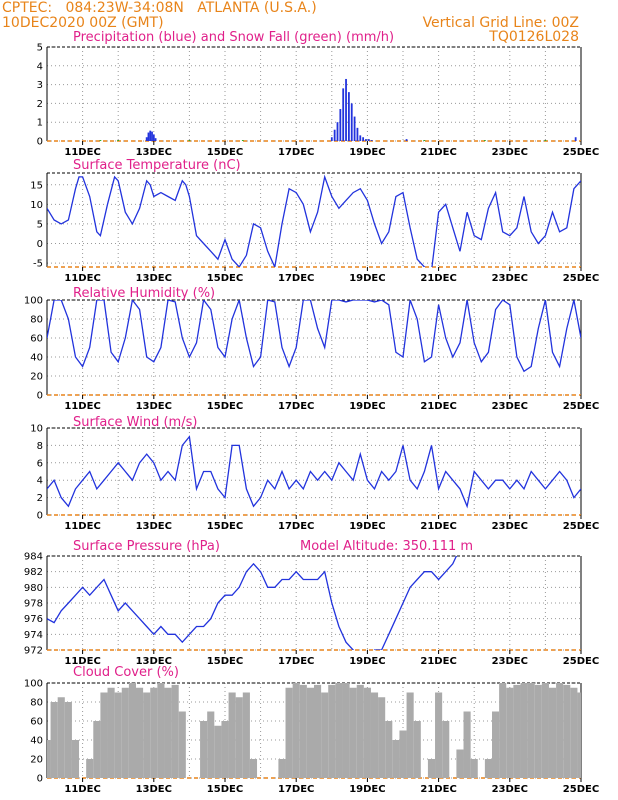  What do you see at coordinates (36, 429) in the screenshot?
I see `y-tick-label: 10` at bounding box center [36, 429].